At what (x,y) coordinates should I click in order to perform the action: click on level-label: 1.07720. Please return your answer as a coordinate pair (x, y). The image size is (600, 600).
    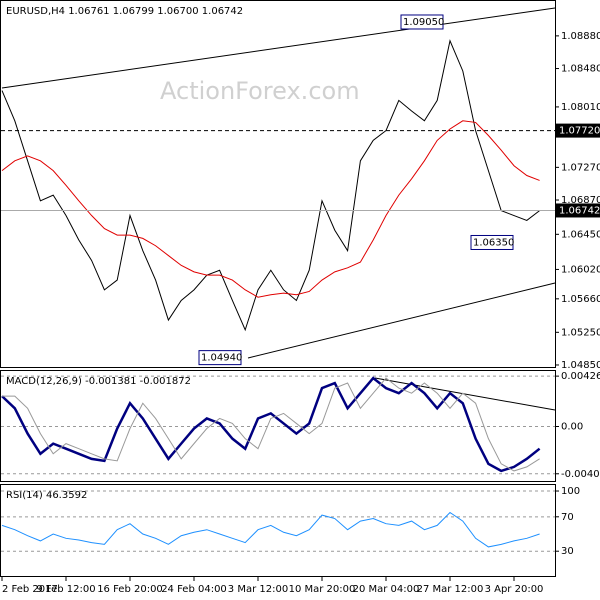
    Looking at the image, I should click on (579, 131).